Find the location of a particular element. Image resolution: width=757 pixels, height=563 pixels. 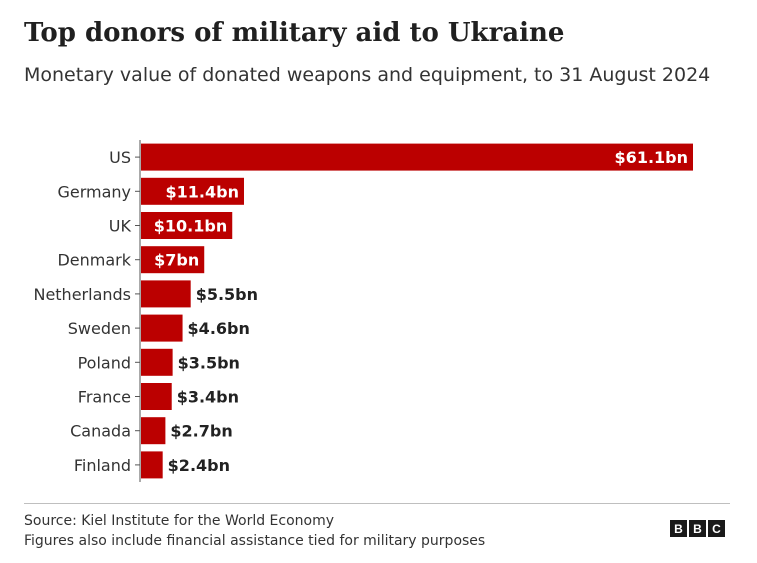

value-label: $61.1bn is located at coordinates (651, 157).